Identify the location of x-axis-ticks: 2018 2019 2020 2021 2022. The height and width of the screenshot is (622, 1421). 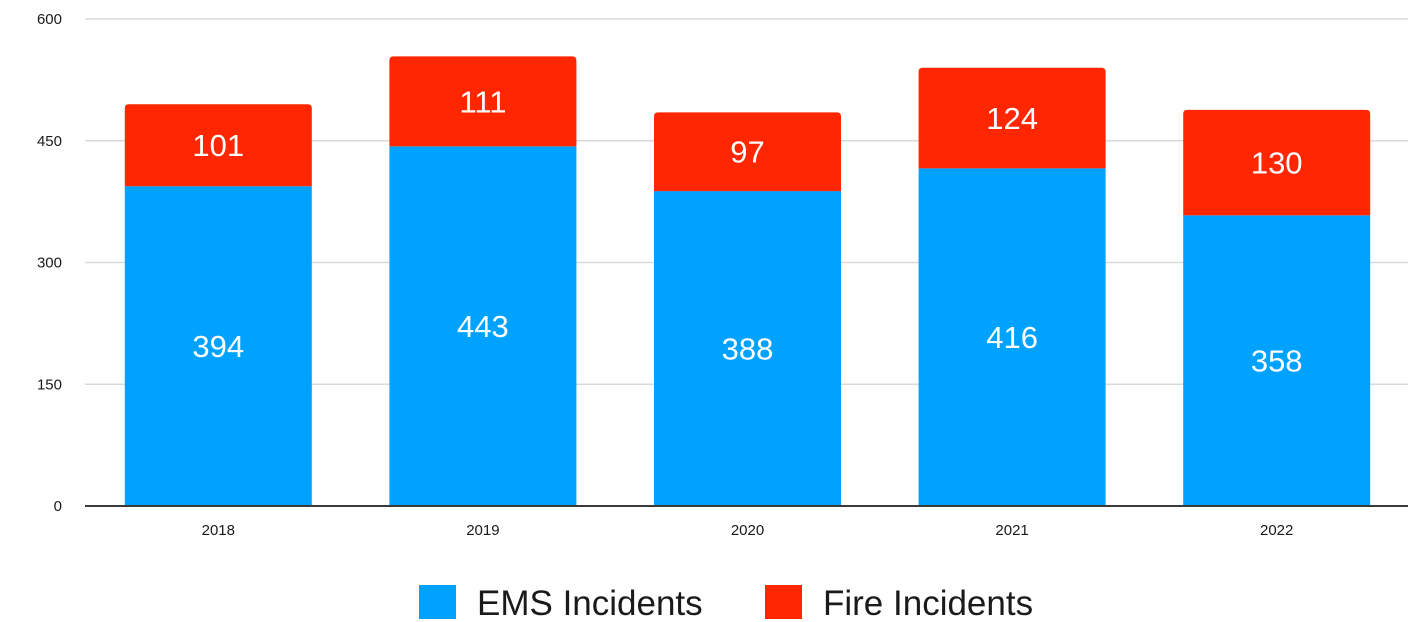
(748, 530).